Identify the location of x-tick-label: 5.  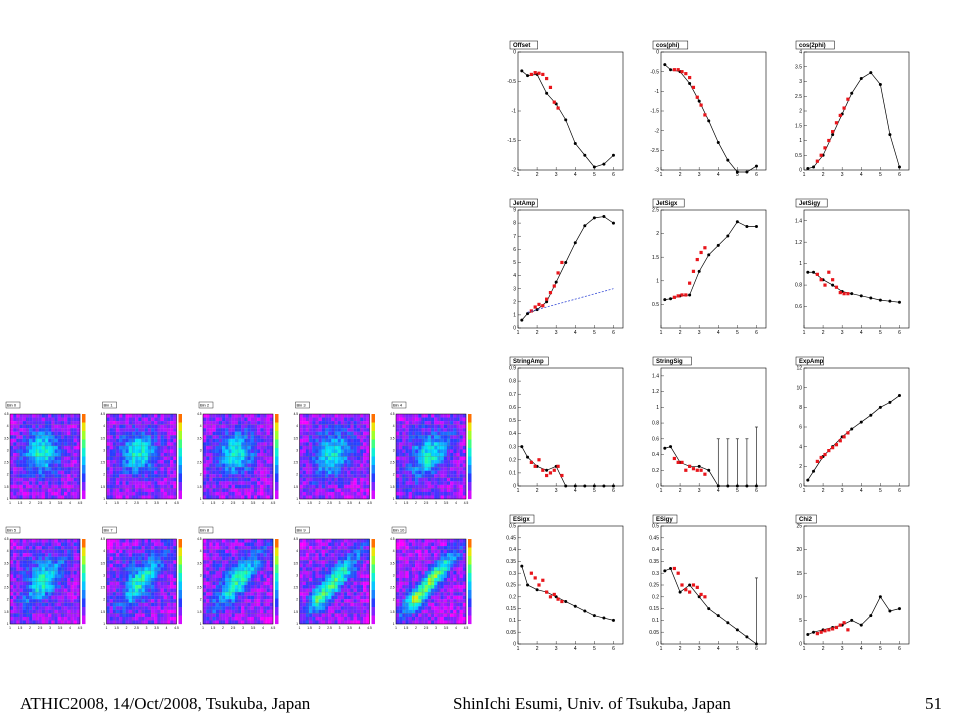
(594, 333).